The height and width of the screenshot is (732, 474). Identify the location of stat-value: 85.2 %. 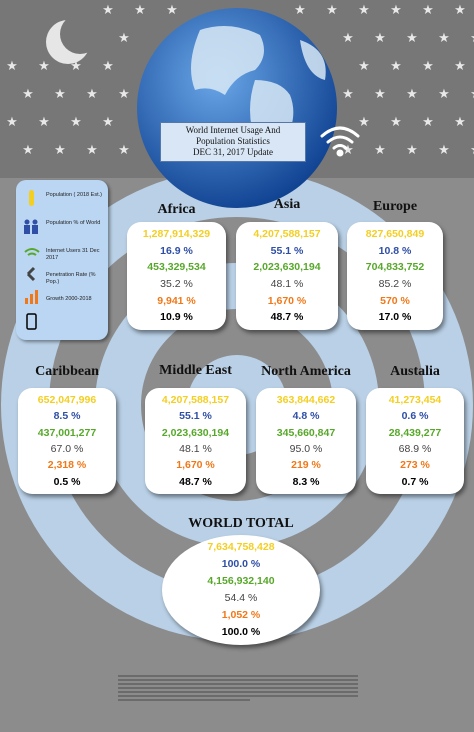
(395, 284).